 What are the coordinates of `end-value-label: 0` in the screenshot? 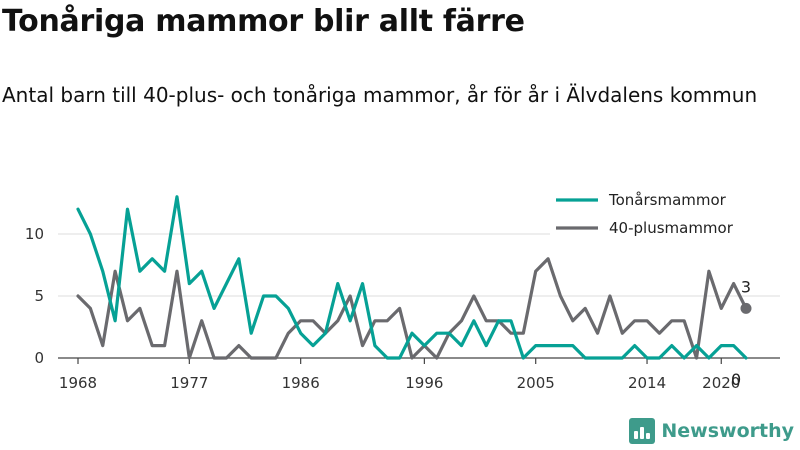 It's located at (736, 379).